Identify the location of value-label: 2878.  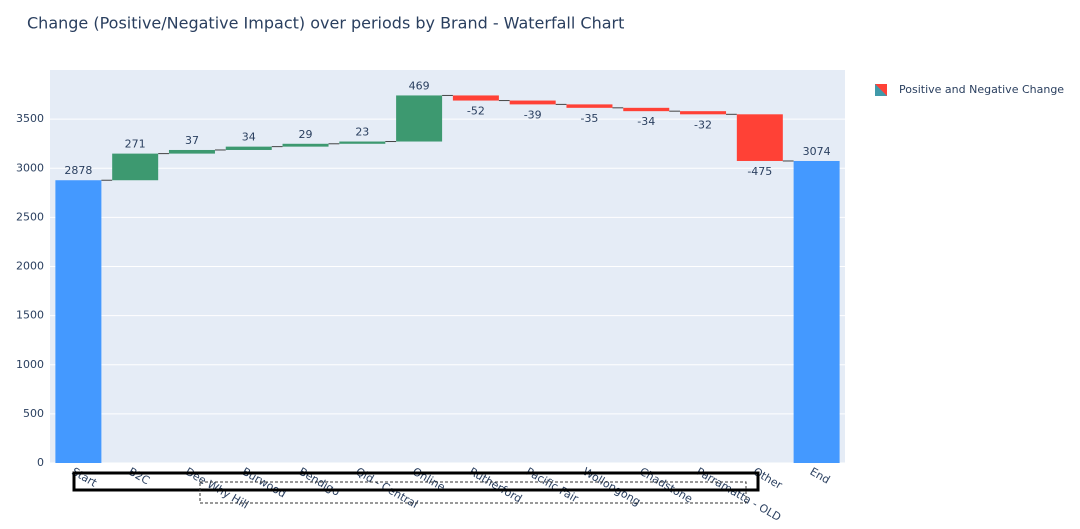
(78, 170).